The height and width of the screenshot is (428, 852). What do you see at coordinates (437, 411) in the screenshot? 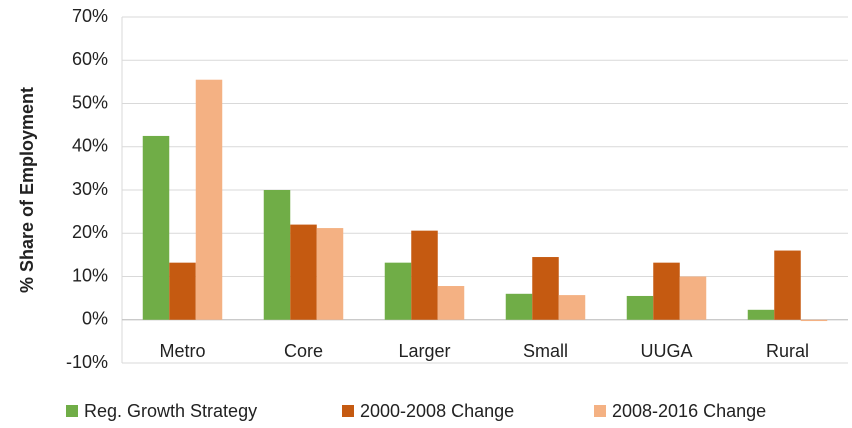
I see `legend-label: 2000-2008 Change` at bounding box center [437, 411].